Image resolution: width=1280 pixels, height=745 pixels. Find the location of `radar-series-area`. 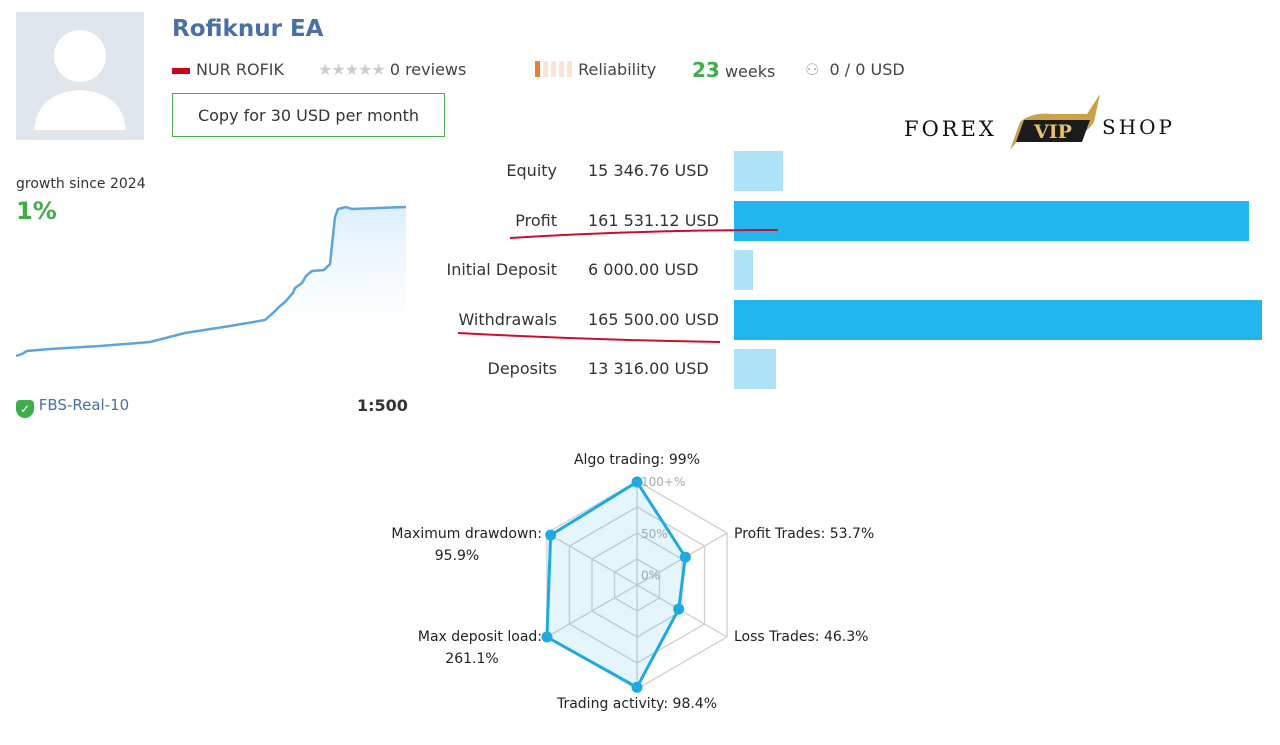

radar-series-area is located at coordinates (616, 584).